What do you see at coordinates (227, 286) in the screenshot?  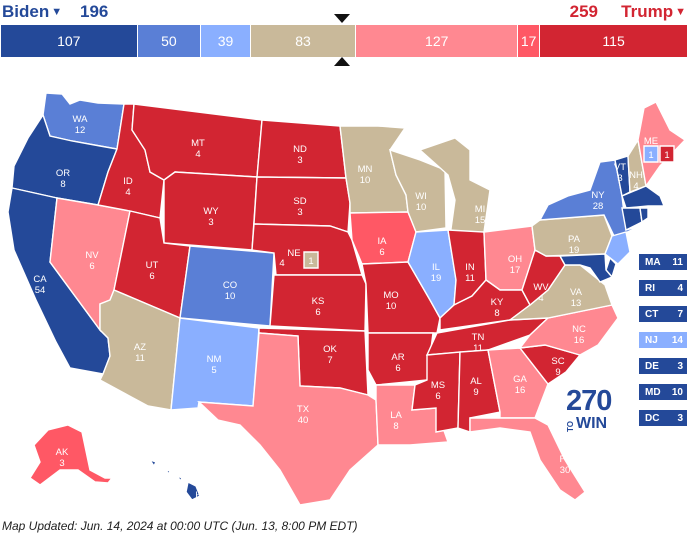 I see `state-co` at bounding box center [227, 286].